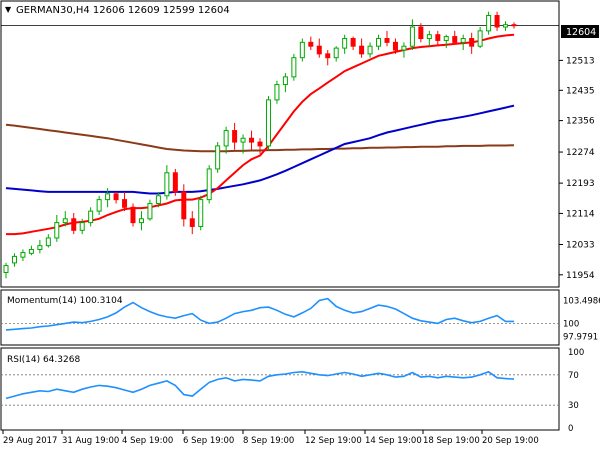 The height and width of the screenshot is (454, 600). What do you see at coordinates (580, 245) in the screenshot?
I see `price-tick-label: 12033` at bounding box center [580, 245].